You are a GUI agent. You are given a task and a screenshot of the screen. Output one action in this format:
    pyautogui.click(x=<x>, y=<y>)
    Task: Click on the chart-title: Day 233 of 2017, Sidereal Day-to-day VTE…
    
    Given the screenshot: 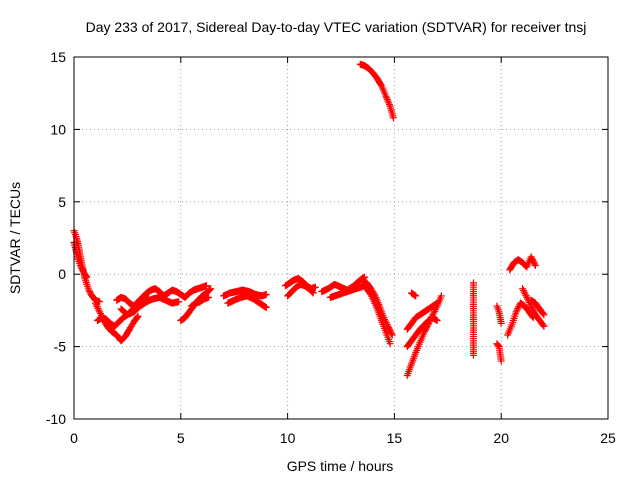 What is the action you would take?
    pyautogui.click(x=336, y=27)
    